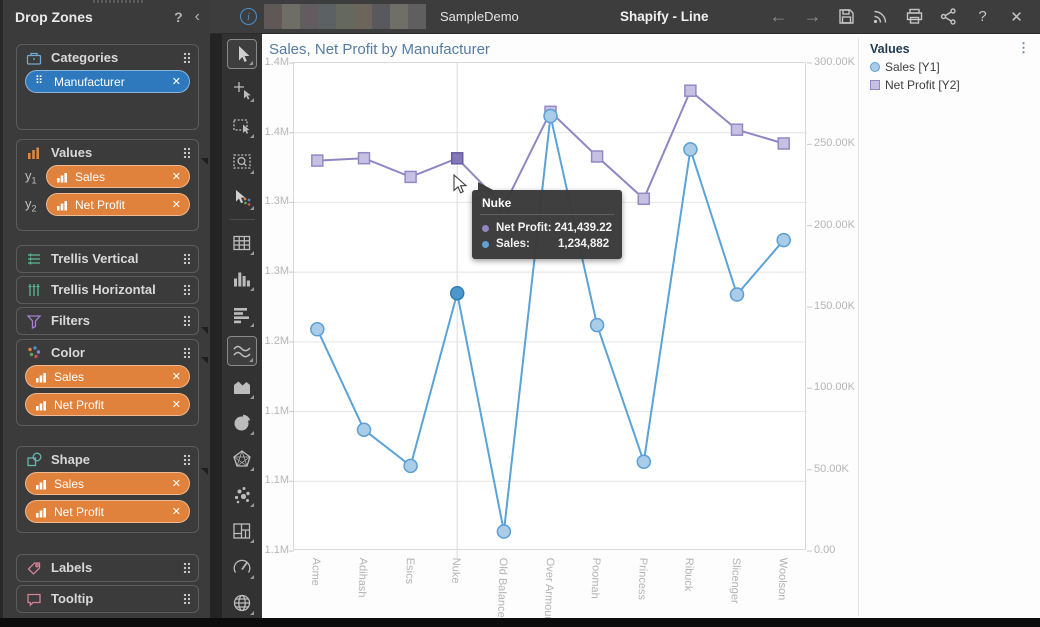 This screenshot has height=627, width=1040. I want to click on pointer-tool-button, so click(242, 54).